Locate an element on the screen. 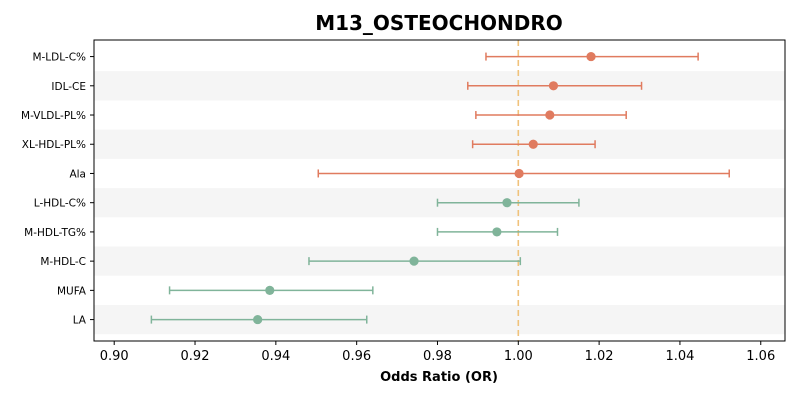  y-label-6: M-HDL-TG% is located at coordinates (55, 233).